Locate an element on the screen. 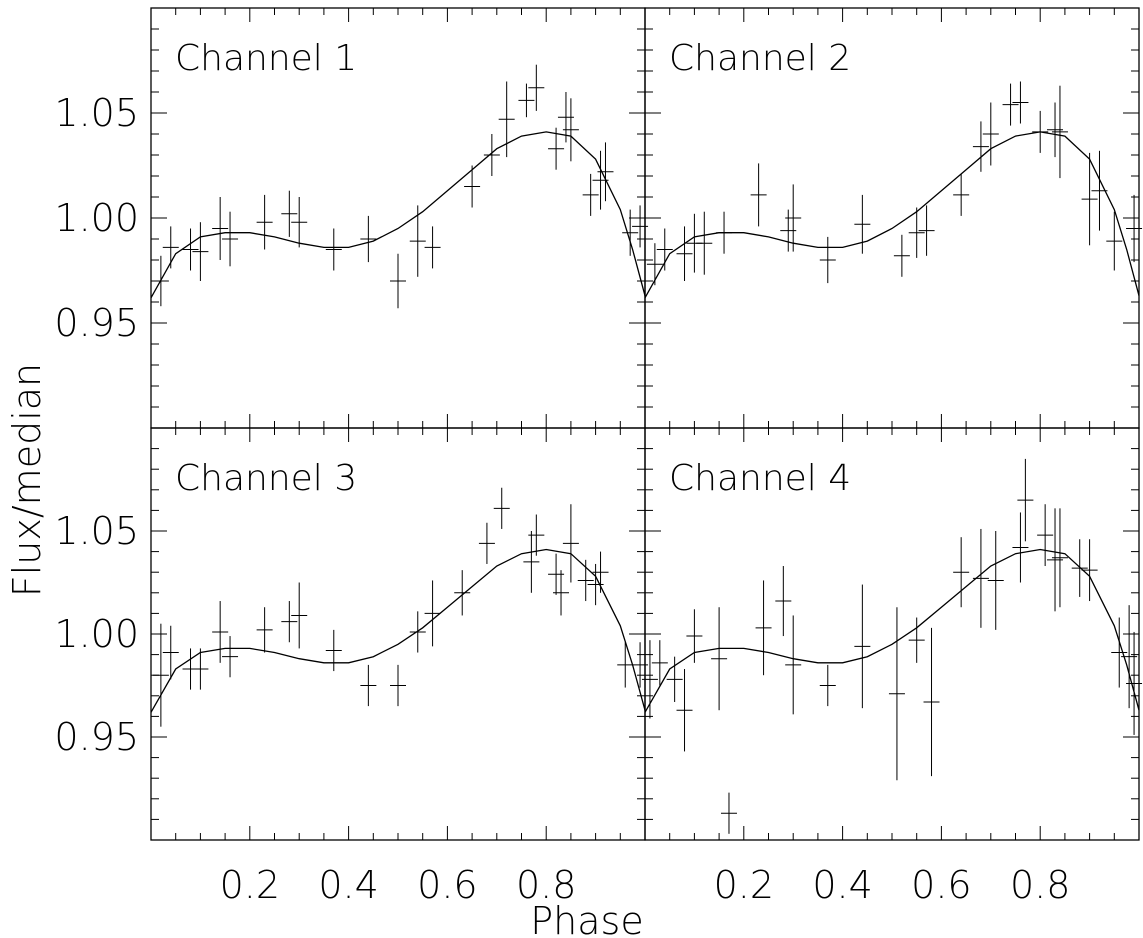  panel-title: Channel 1 is located at coordinates (266, 58).